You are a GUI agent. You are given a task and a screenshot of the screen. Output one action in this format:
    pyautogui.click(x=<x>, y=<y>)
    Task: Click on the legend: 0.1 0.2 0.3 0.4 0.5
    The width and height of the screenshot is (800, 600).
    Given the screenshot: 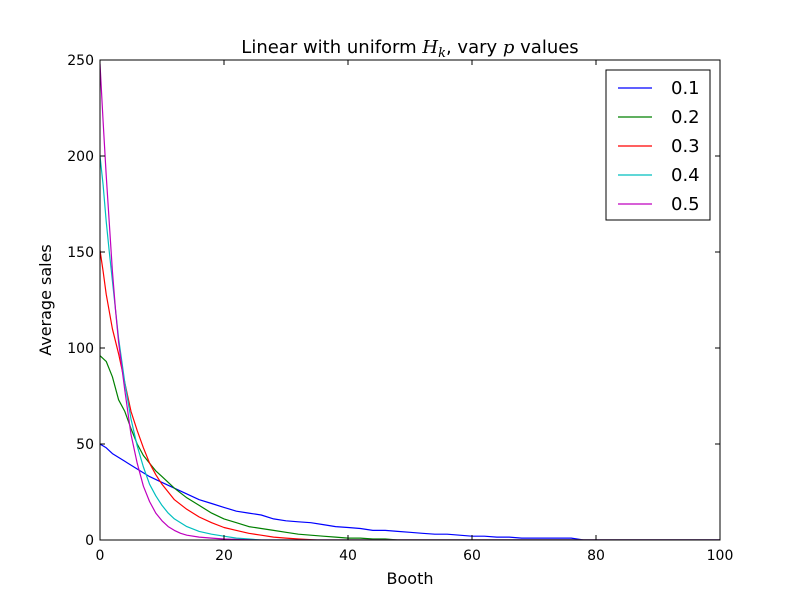 What is the action you would take?
    pyautogui.click(x=658, y=145)
    